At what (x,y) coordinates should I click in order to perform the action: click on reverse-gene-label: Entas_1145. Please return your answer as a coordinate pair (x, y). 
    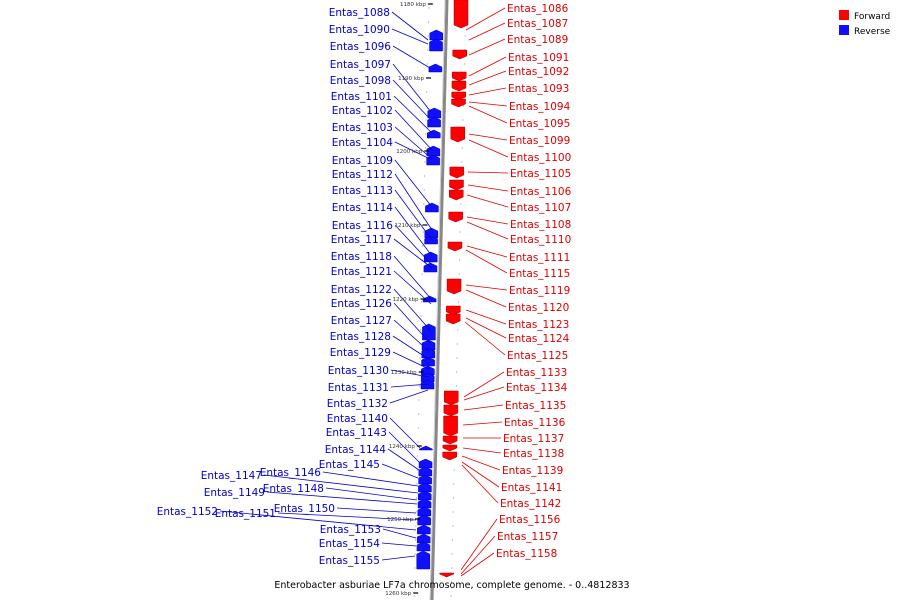
    Looking at the image, I should click on (349, 465).